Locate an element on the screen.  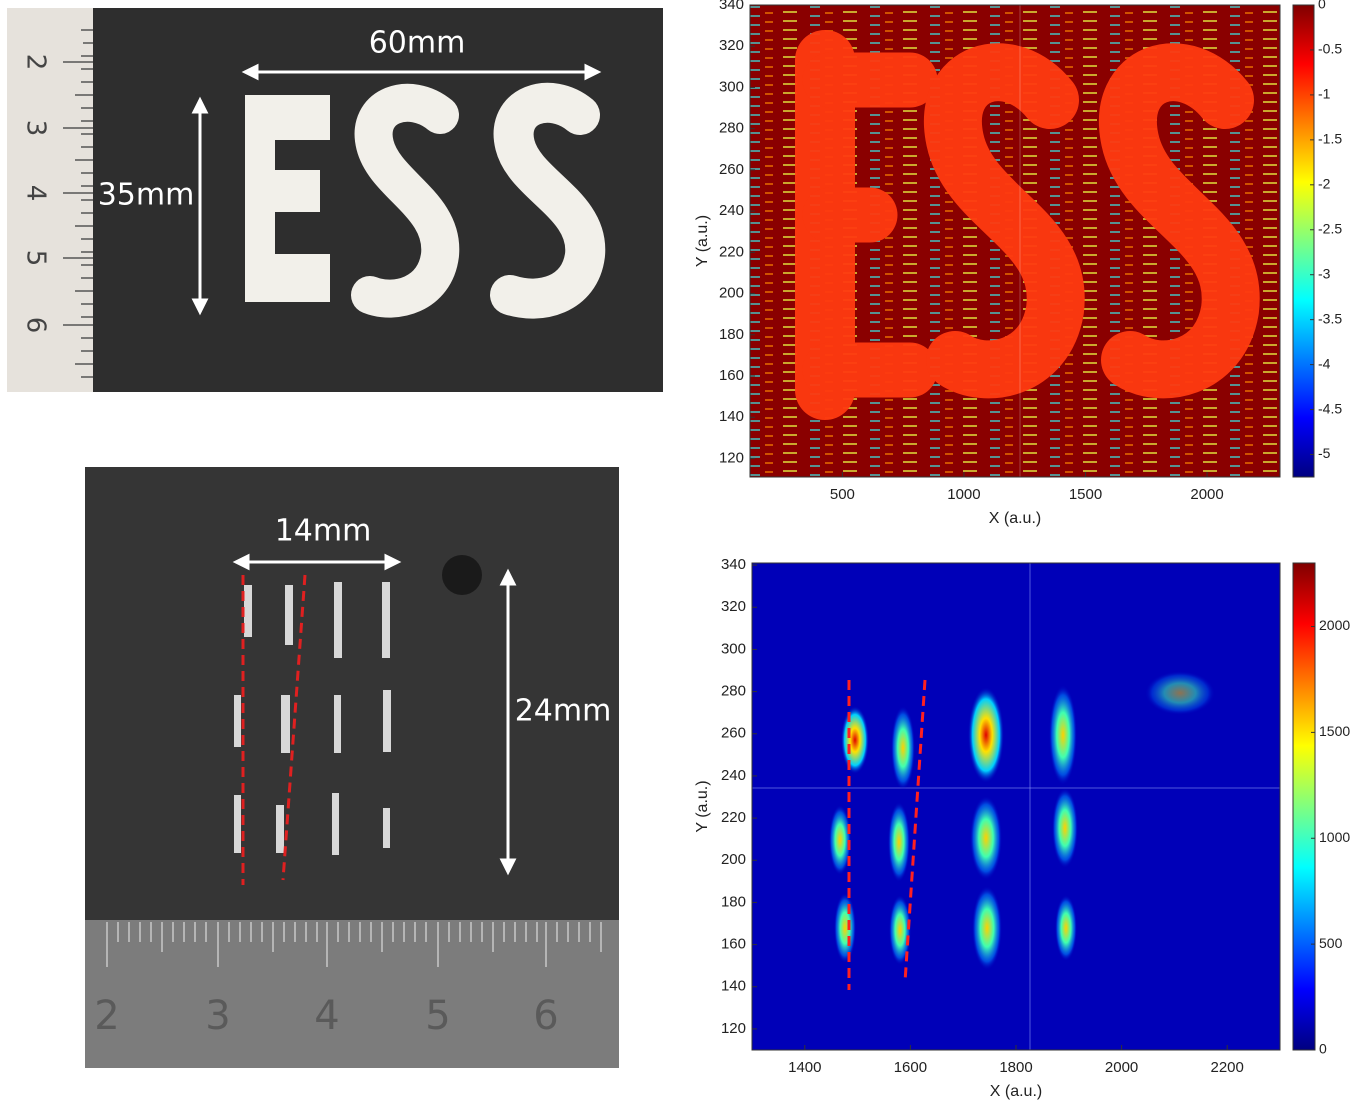
colorbar-tick-label: 2000 is located at coordinates (1334, 625).